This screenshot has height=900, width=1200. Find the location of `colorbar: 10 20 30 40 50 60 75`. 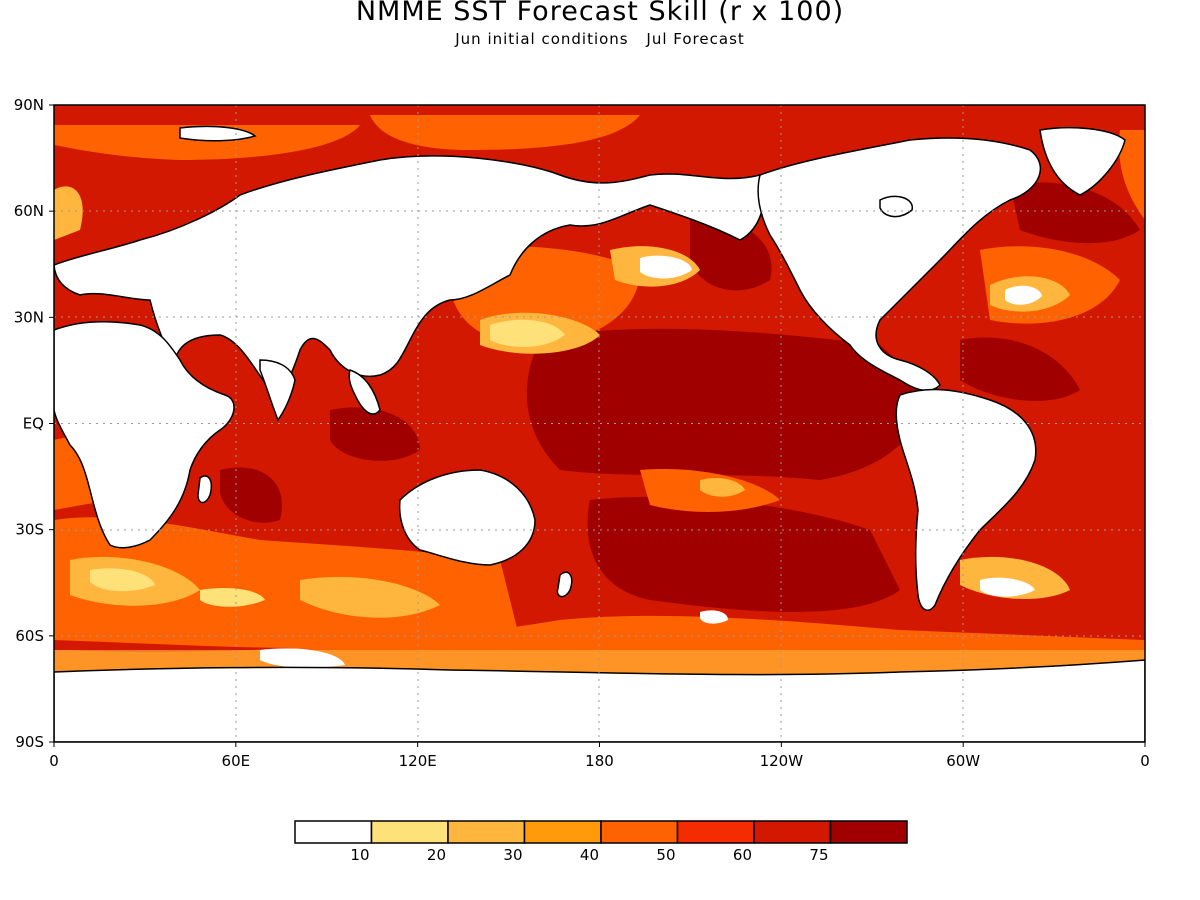

colorbar: 10 20 30 40 50 60 75 is located at coordinates (601, 842).